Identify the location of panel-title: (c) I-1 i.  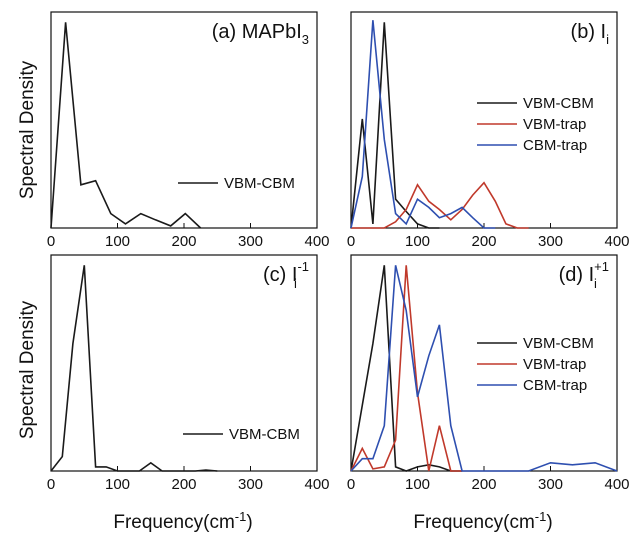
(286, 275).